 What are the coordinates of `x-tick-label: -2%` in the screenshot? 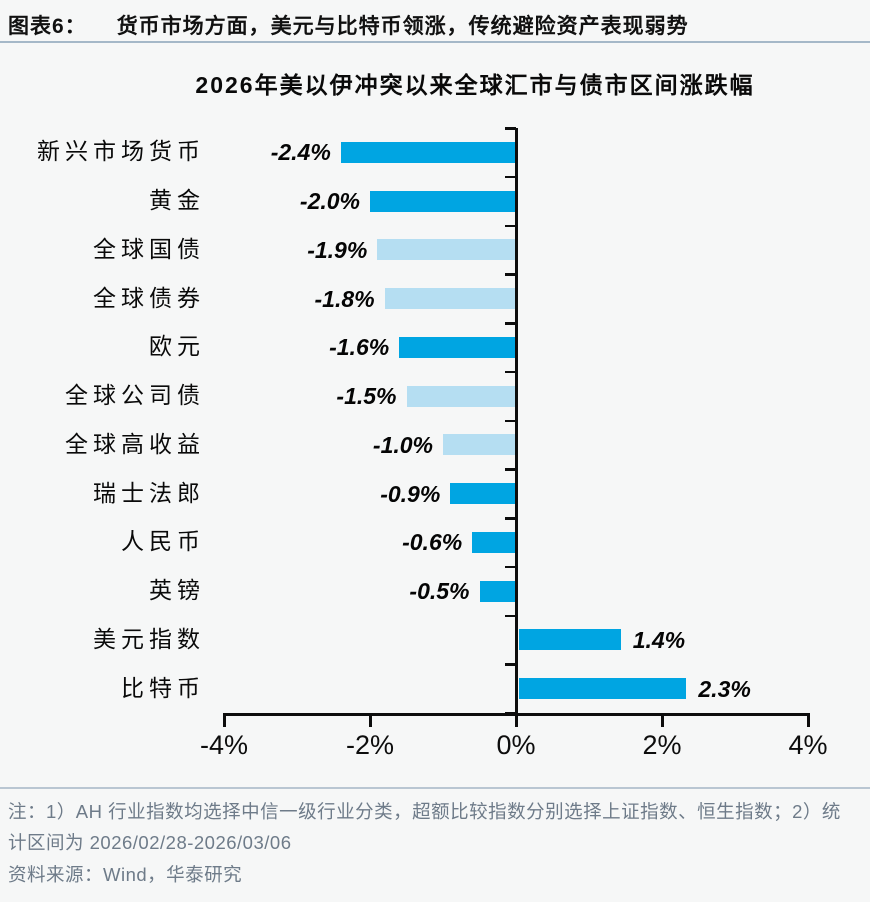 It's located at (369, 745).